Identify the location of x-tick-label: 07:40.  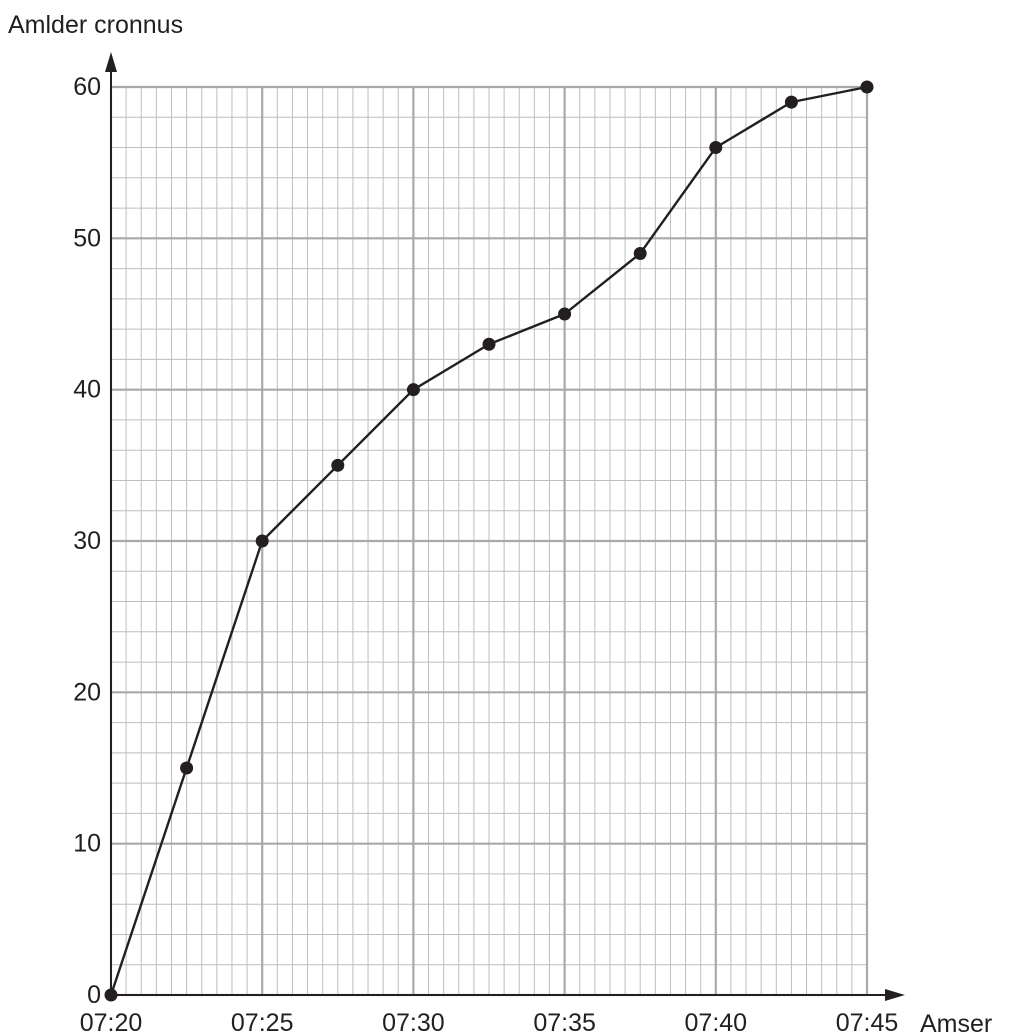
(716, 1022).